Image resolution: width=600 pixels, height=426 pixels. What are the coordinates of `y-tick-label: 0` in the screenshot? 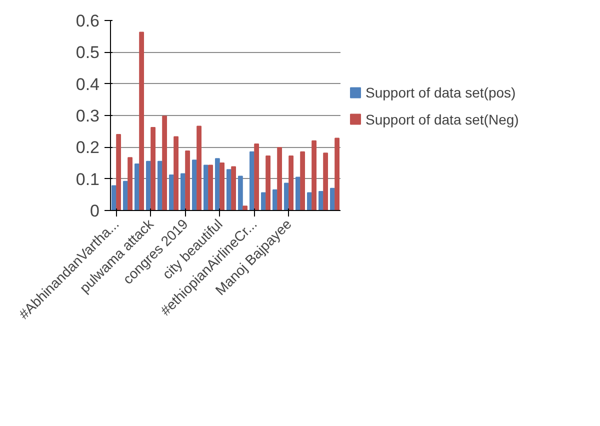 It's located at (95, 211).